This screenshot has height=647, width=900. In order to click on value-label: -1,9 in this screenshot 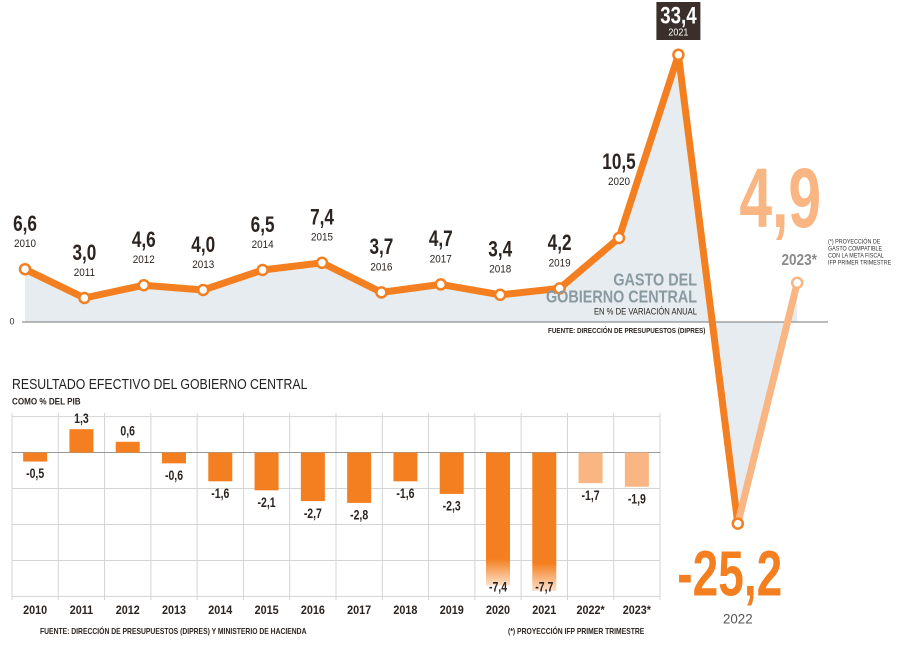, I will do `click(637, 499)`.